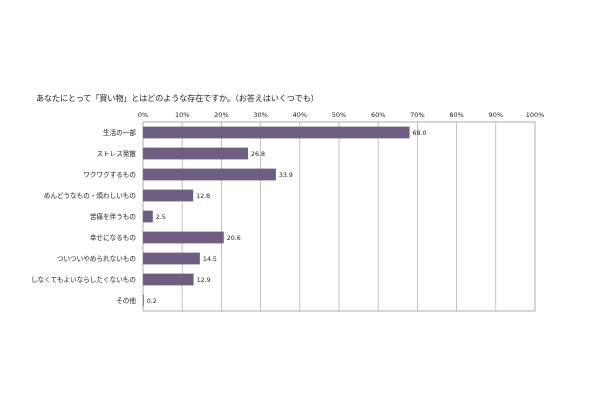  What do you see at coordinates (204, 280) in the screenshot?
I see `value-label: 12.9` at bounding box center [204, 280].